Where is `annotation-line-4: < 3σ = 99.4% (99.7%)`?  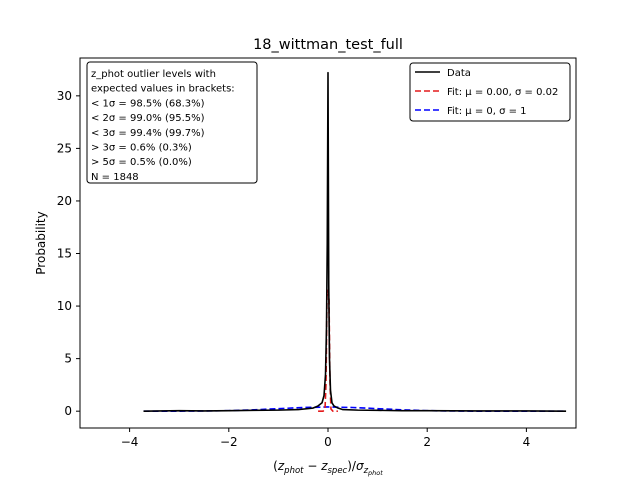 annotation-line-4: < 3σ = 99.4% (99.7%) is located at coordinates (148, 133).